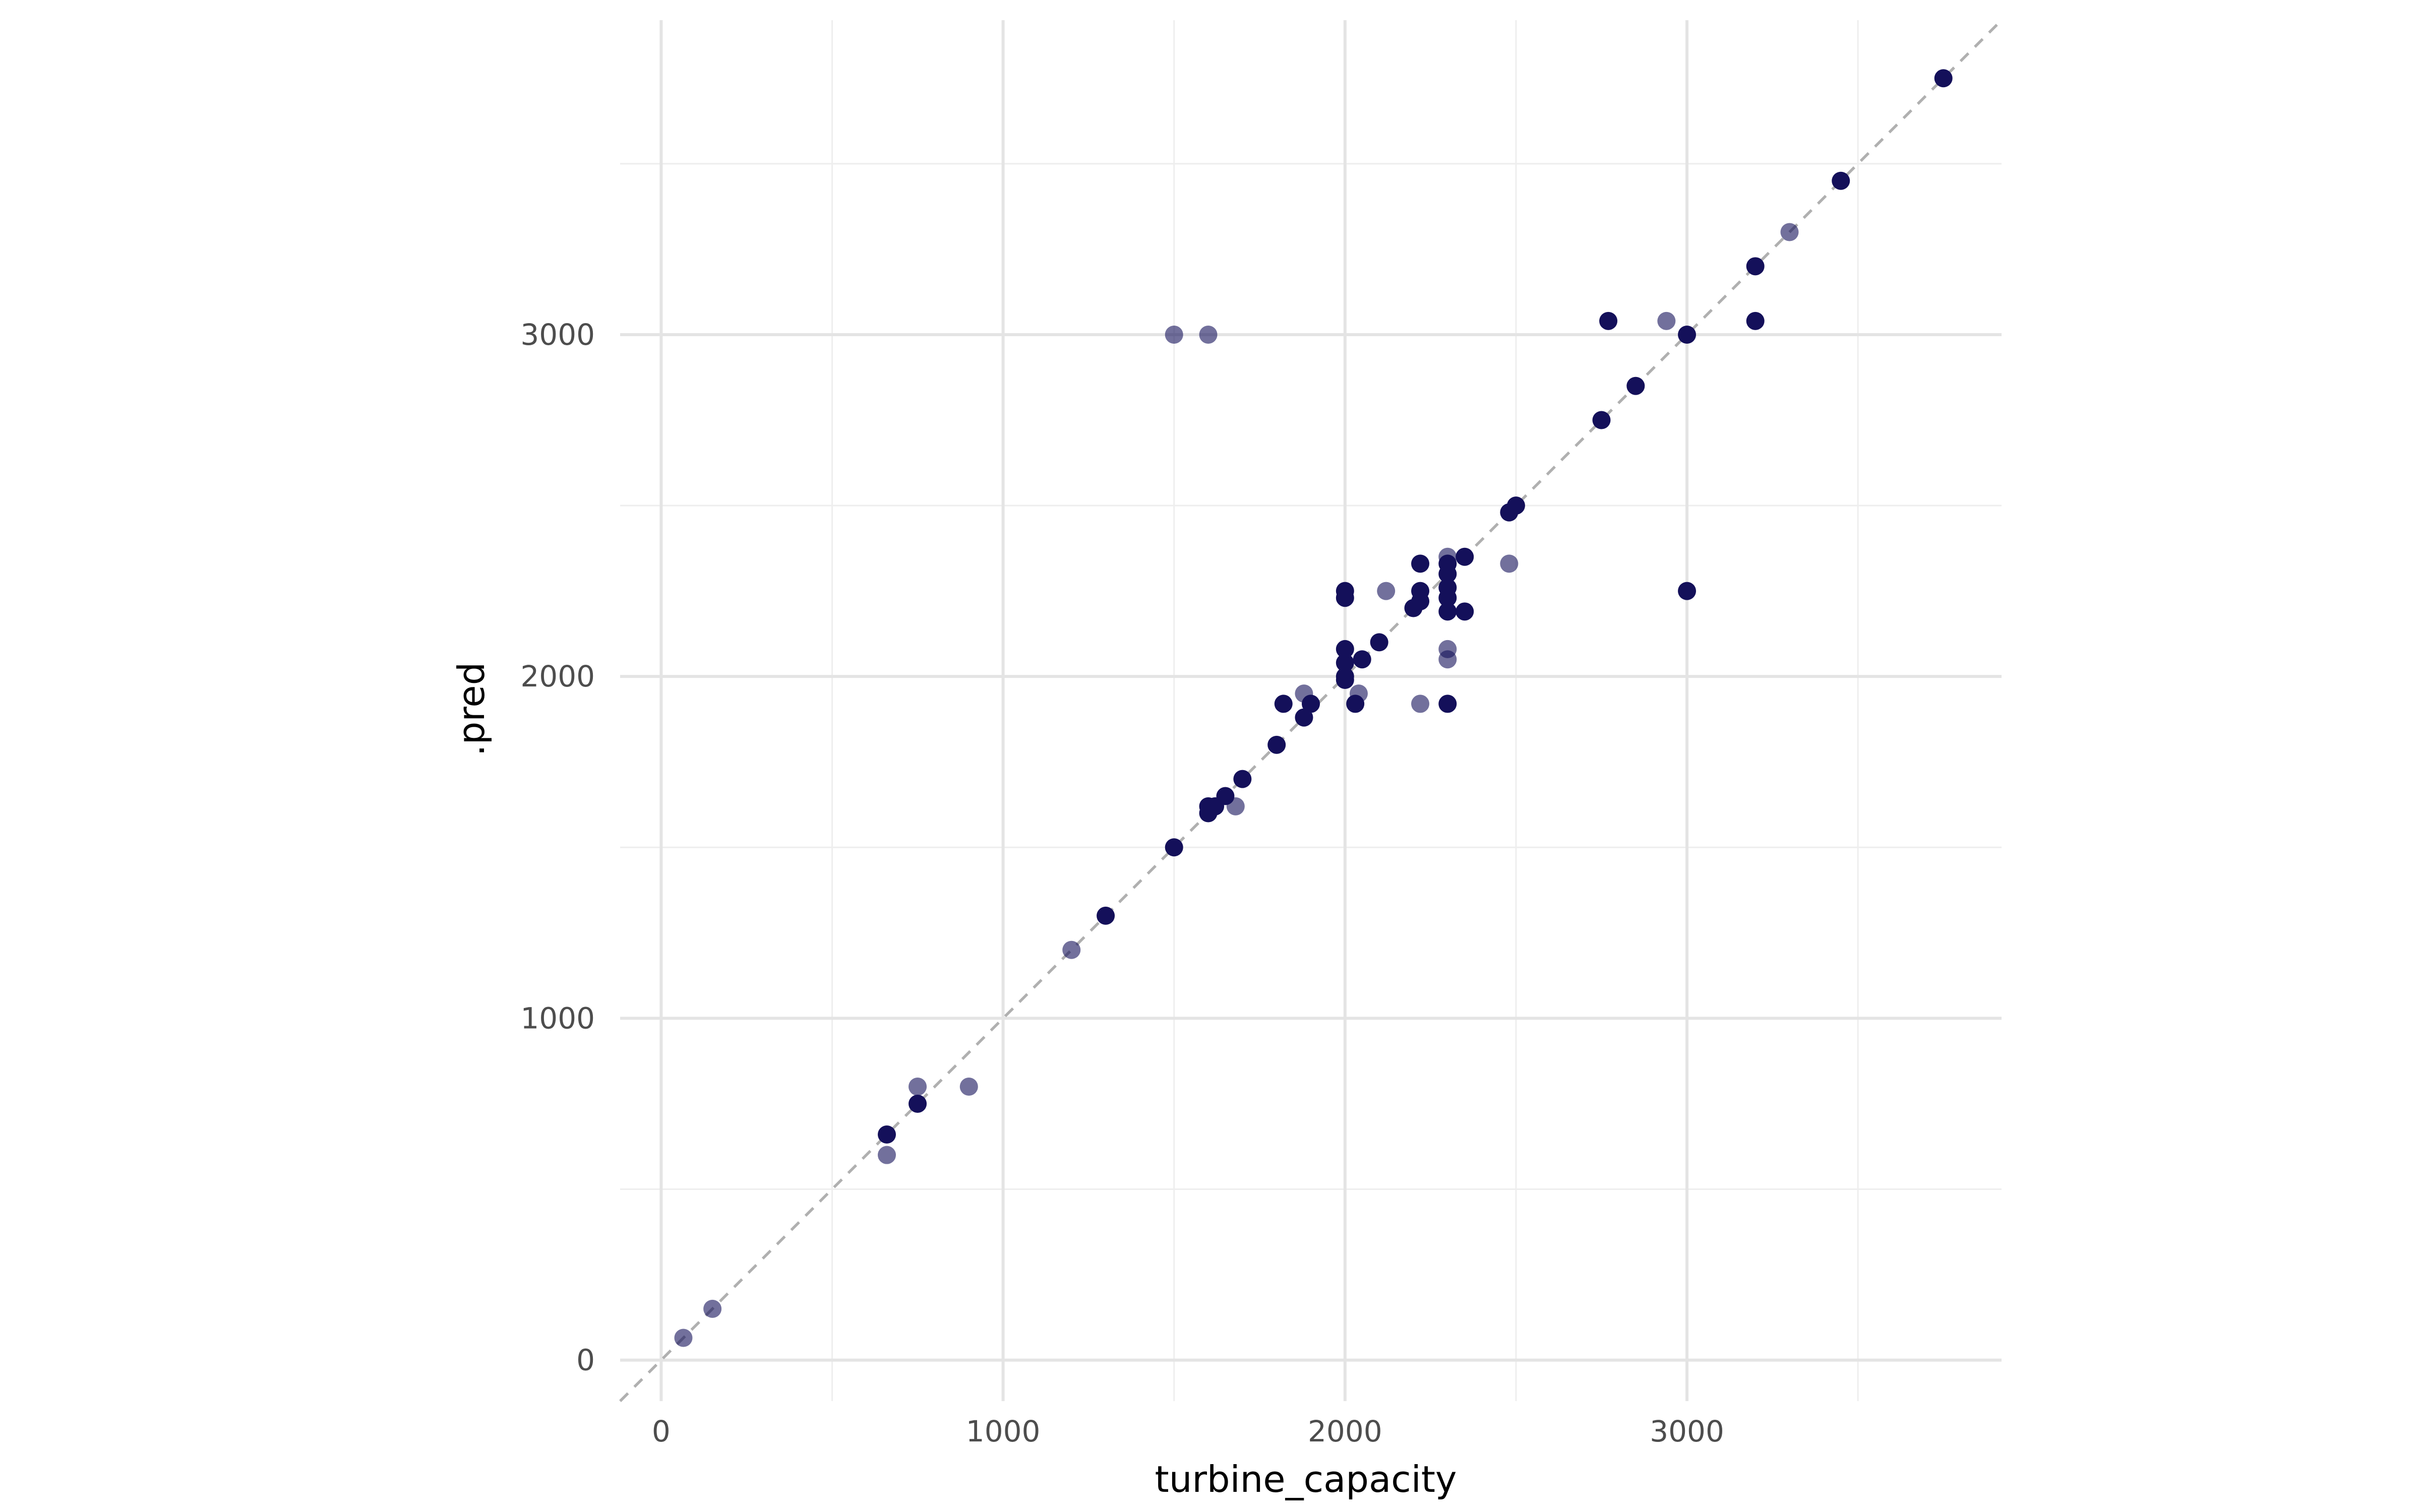  Describe the element at coordinates (661, 1431) in the screenshot. I see `x-tick-label: 0` at that location.